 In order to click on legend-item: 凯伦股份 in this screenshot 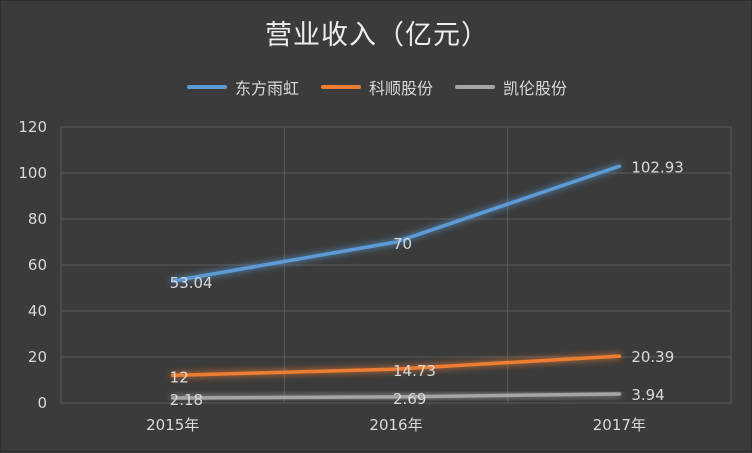, I will do `click(511, 87)`.